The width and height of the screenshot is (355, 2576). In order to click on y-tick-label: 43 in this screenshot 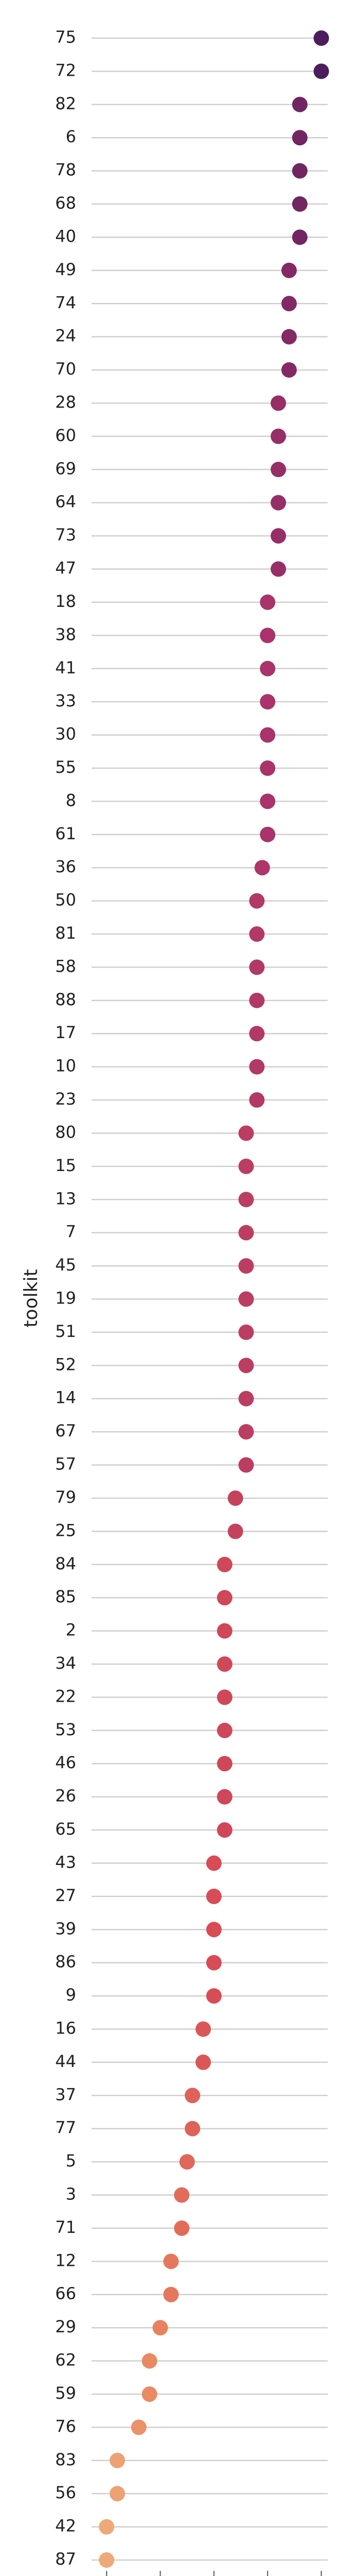, I will do `click(65, 1862)`.